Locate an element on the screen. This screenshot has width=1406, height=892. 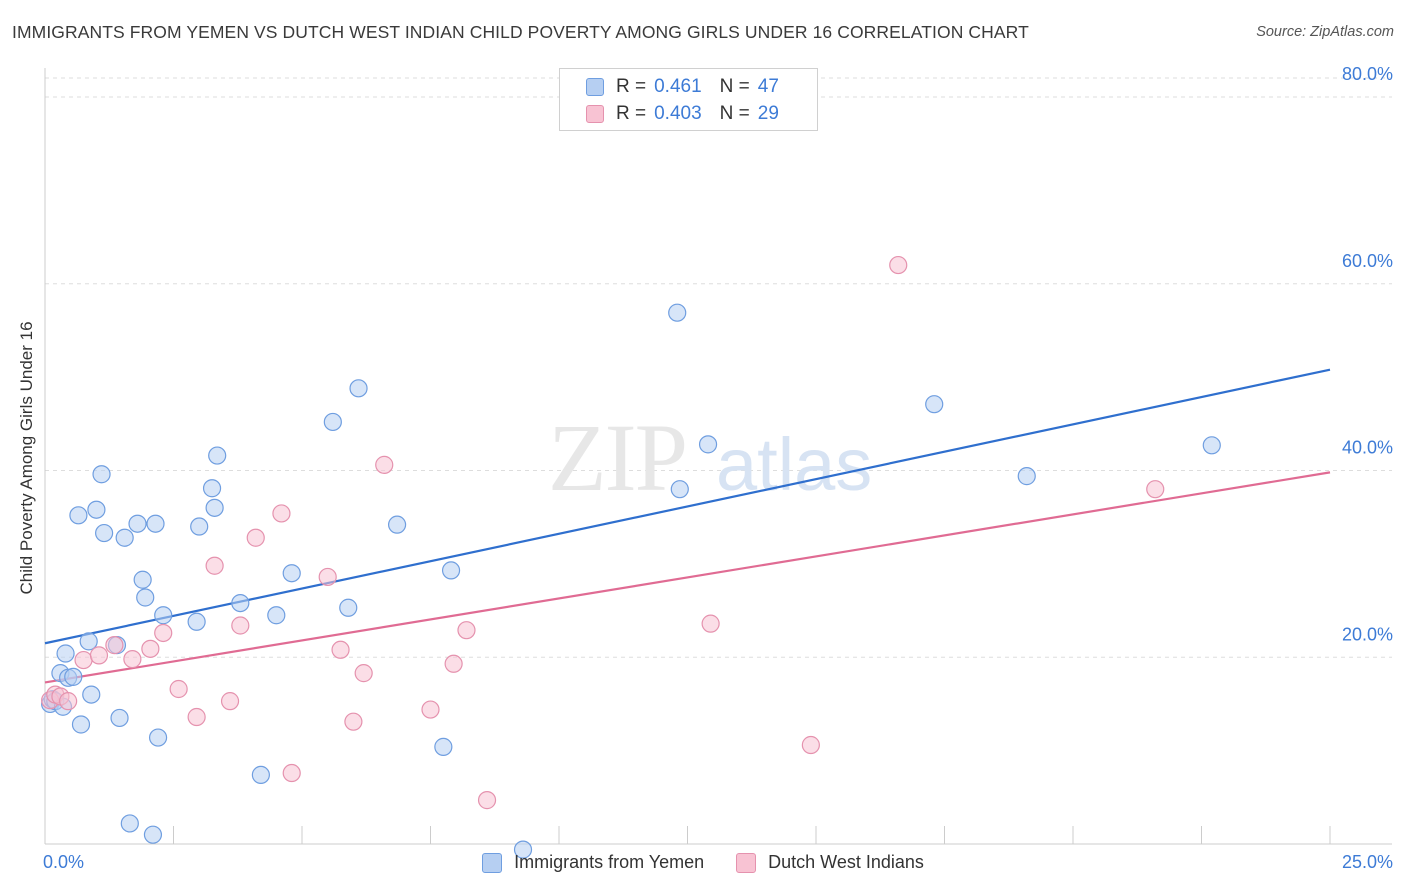
x-tick-label: 0.0% is located at coordinates (63, 862).